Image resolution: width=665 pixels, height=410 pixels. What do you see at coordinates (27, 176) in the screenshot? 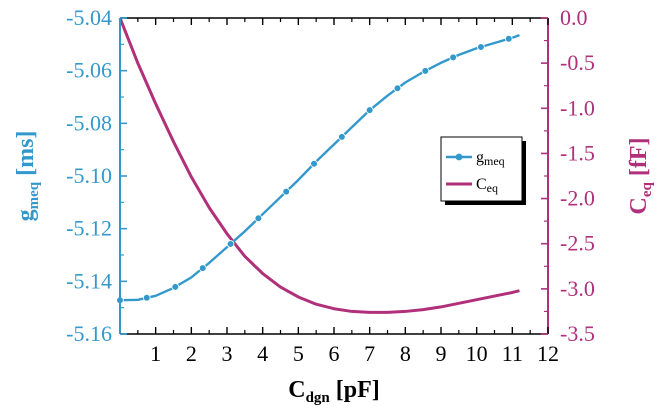
I see `y-left-axis-title: gmeq [ms]` at bounding box center [27, 176].